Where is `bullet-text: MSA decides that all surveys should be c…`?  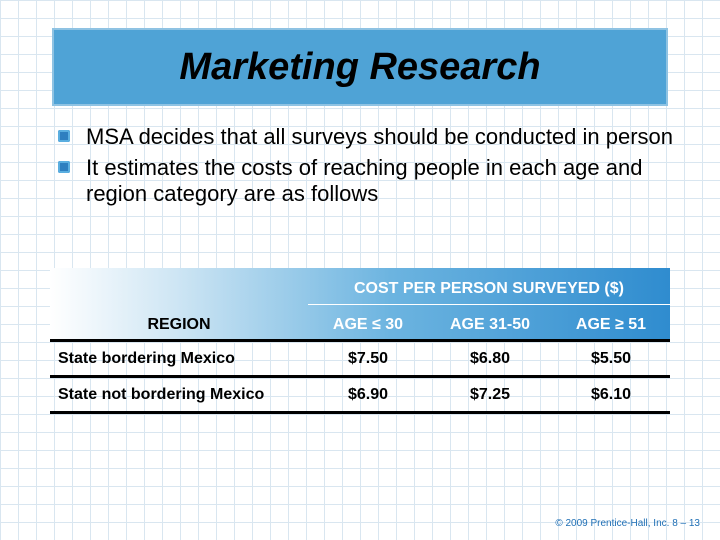
bullet-text: MSA decides that all surveys should be c… is located at coordinates (380, 136).